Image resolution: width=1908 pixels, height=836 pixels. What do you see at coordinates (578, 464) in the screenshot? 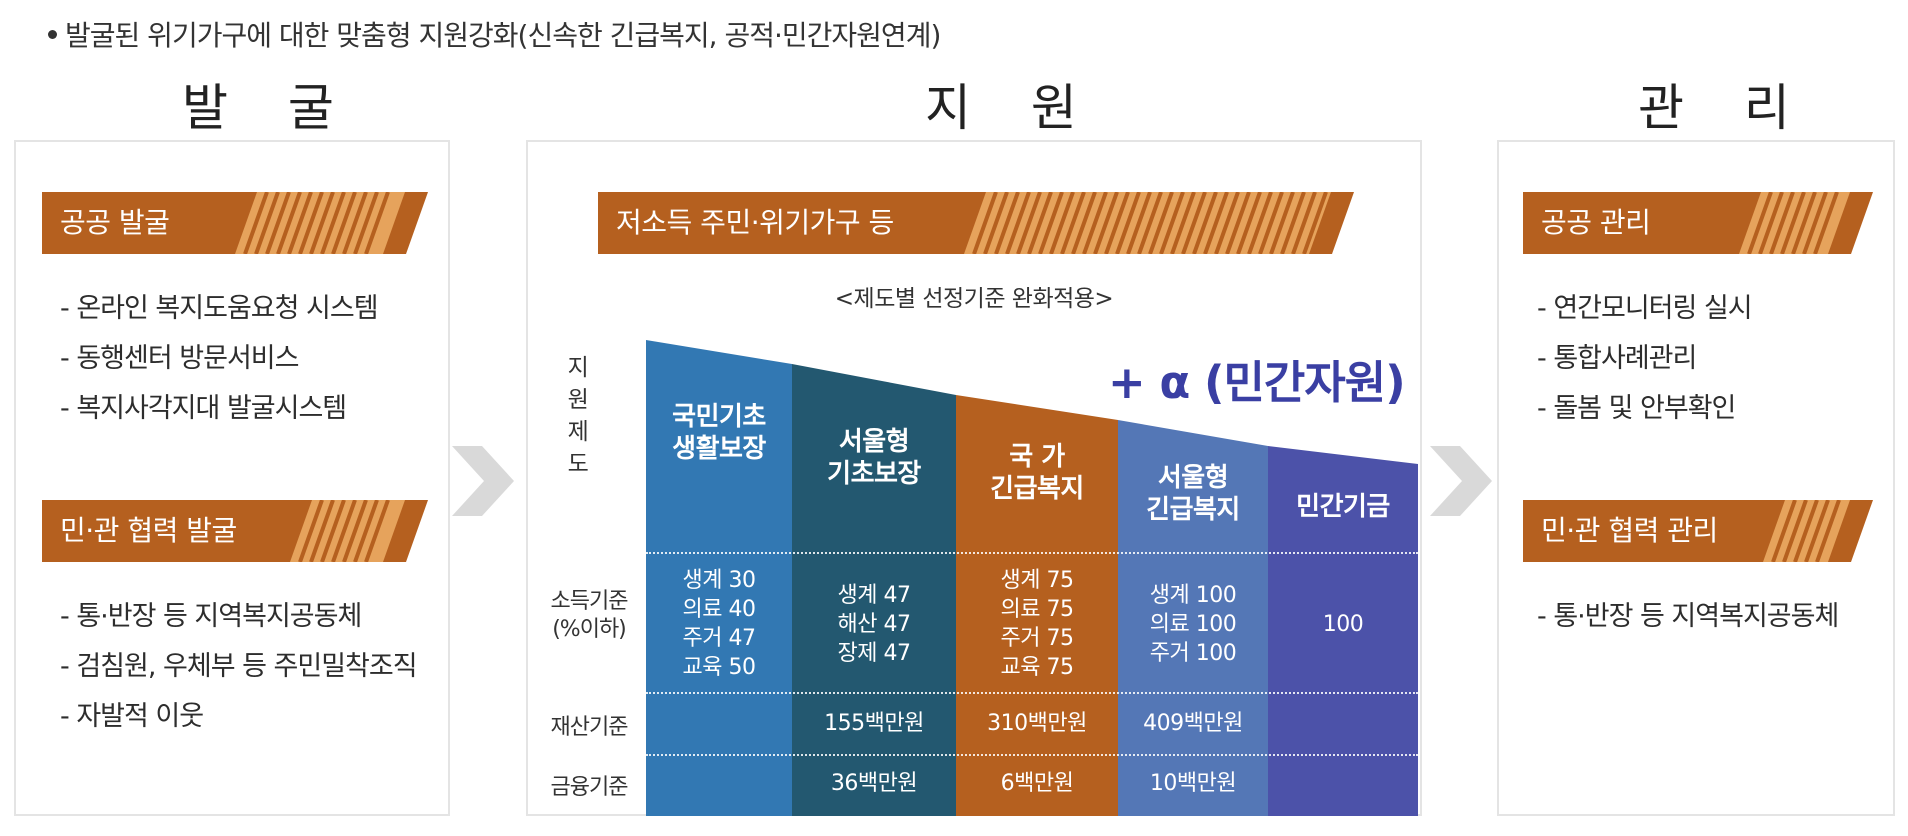
I see `vlabel-char: 도` at bounding box center [578, 464].